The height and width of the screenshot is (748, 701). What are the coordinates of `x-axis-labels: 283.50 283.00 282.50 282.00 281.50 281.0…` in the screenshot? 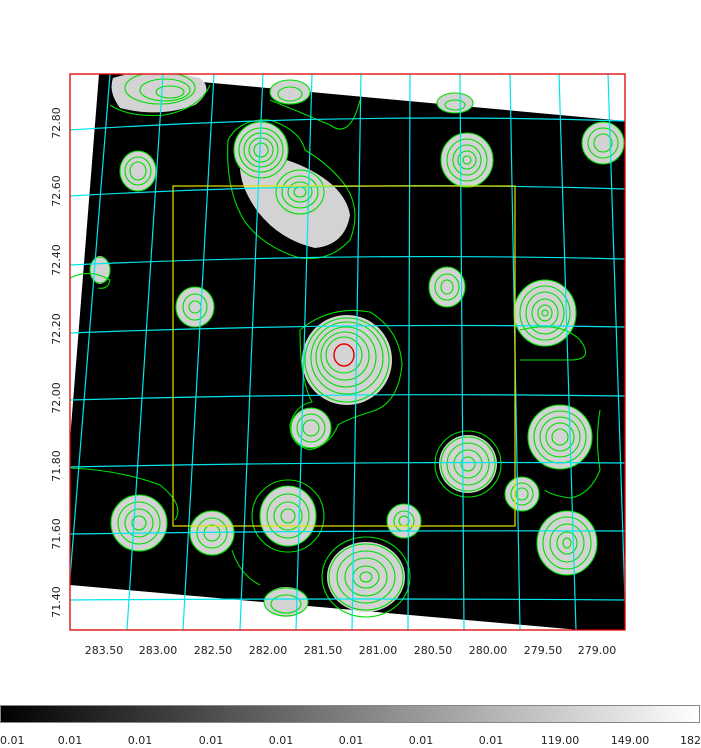 It's located at (351, 650).